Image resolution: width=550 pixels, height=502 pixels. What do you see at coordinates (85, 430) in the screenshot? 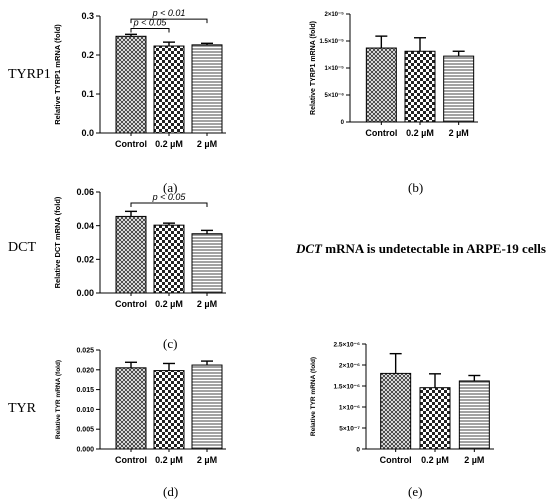
I see `y-tick-label: 0.005` at bounding box center [85, 430].